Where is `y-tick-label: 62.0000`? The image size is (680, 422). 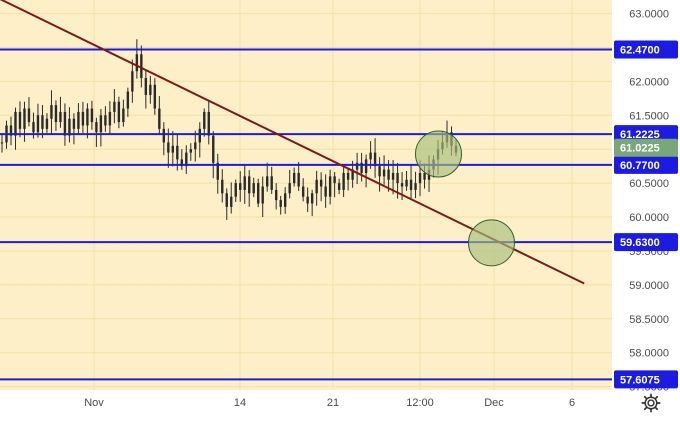
y-tick-label: 62.0000 is located at coordinates (649, 82).